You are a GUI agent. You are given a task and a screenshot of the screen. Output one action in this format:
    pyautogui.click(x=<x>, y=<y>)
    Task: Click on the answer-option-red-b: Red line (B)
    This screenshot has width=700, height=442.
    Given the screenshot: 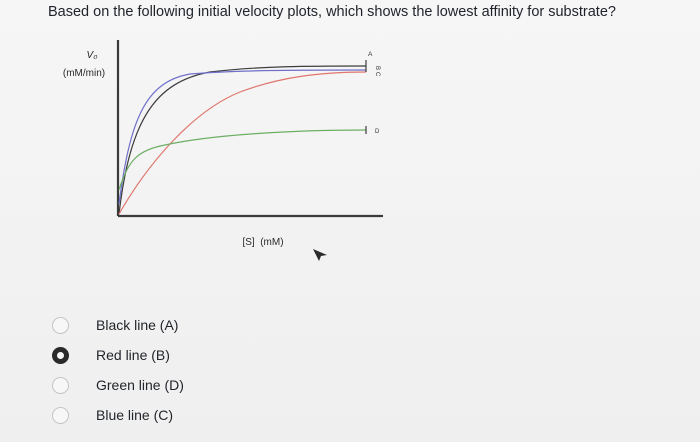 What is the action you would take?
    pyautogui.click(x=212, y=355)
    